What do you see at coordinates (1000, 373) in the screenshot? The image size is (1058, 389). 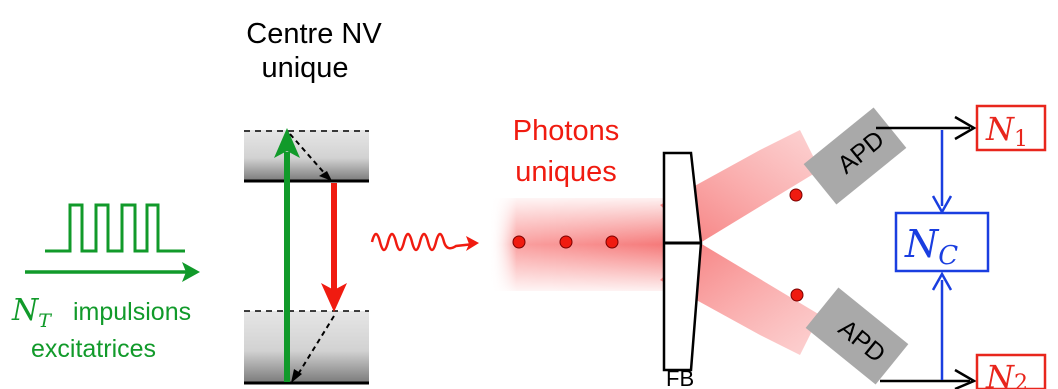 I see `counter-n2-symbol: N` at bounding box center [1000, 373].